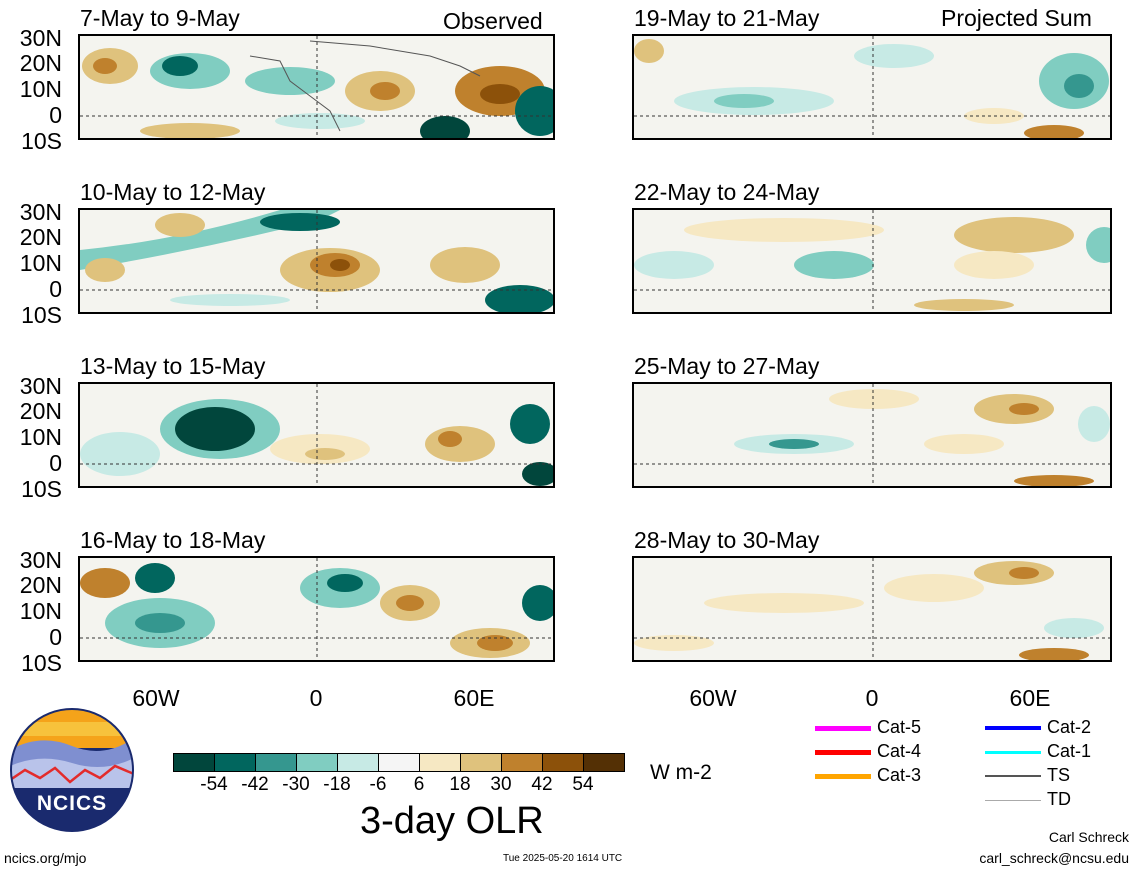 This screenshot has height=872, width=1135. What do you see at coordinates (45, 858) in the screenshot?
I see `website-link: ncics.org/mjo` at bounding box center [45, 858].